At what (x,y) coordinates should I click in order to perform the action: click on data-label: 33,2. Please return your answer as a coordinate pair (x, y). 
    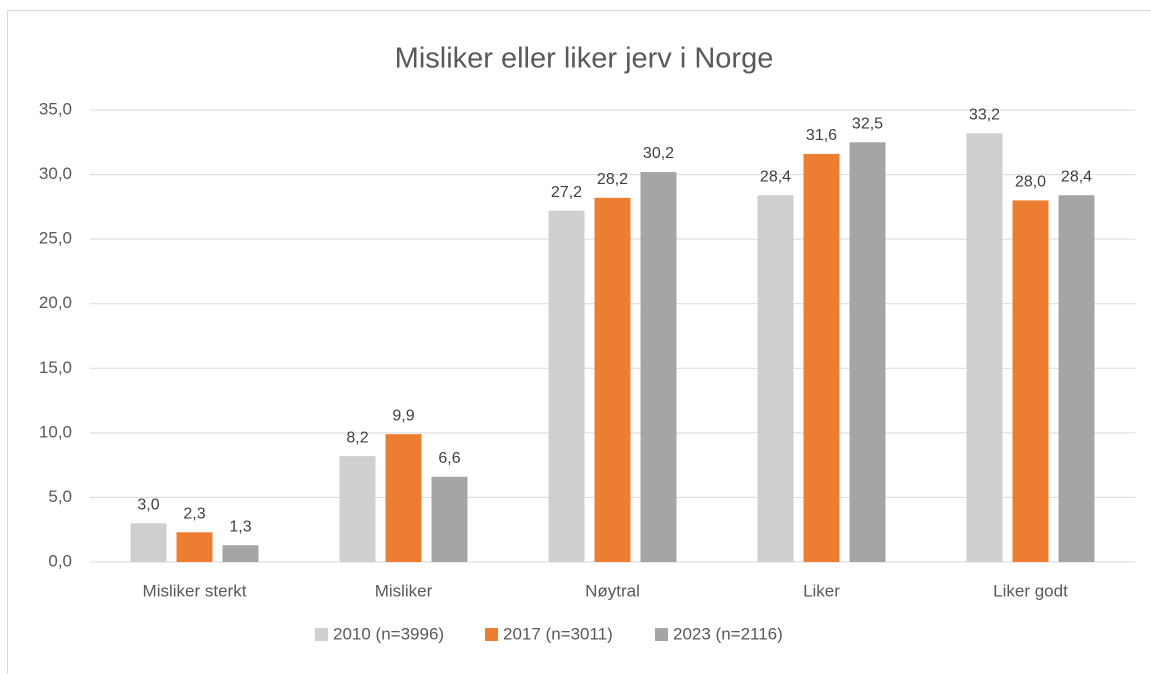
    Looking at the image, I should click on (984, 114).